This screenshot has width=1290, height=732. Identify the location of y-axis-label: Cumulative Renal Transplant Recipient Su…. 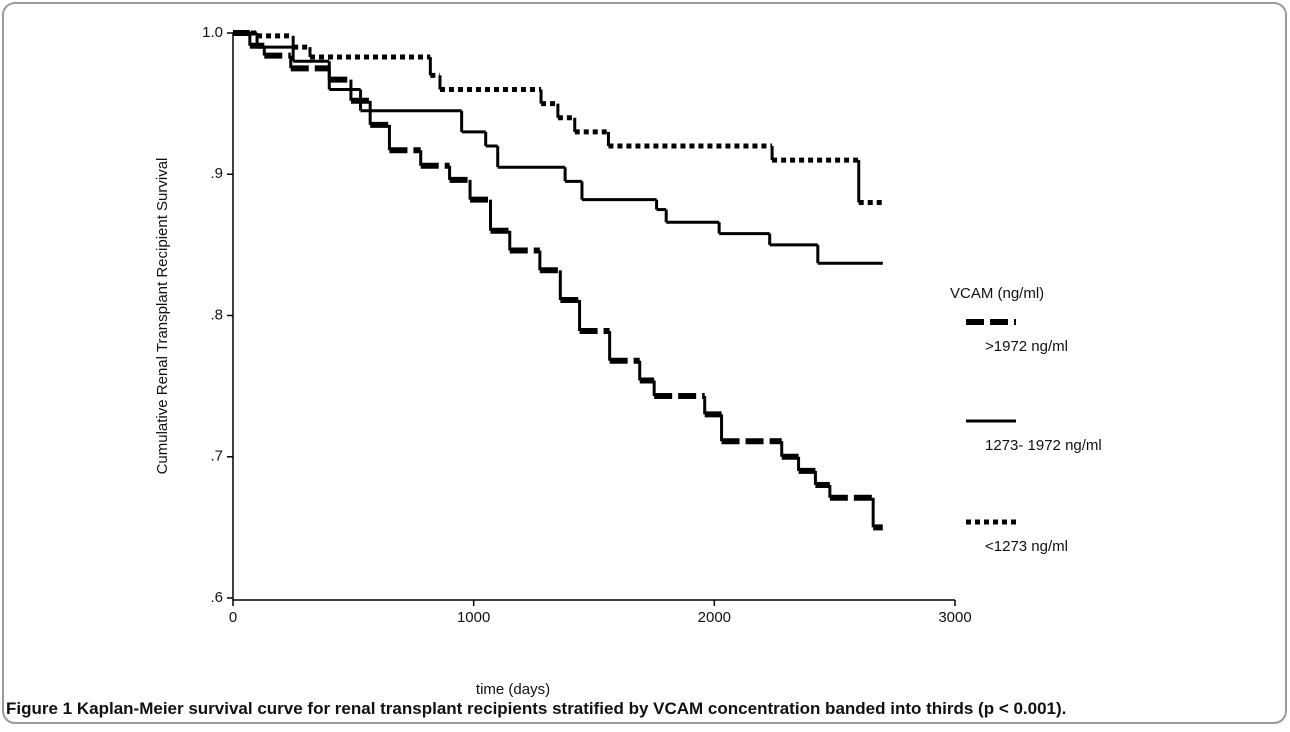
(162, 316).